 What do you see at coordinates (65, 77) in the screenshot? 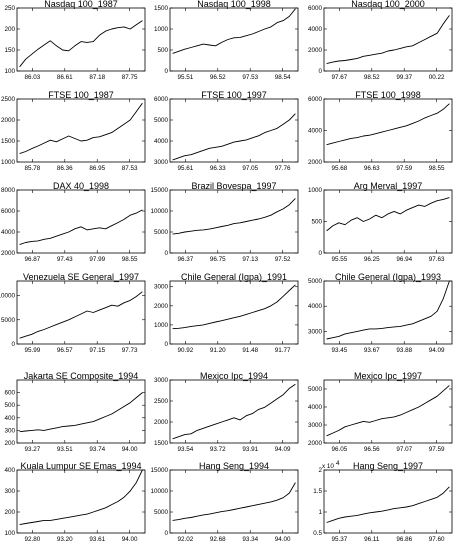
I see `x-tick-label: 86.61` at bounding box center [65, 77].